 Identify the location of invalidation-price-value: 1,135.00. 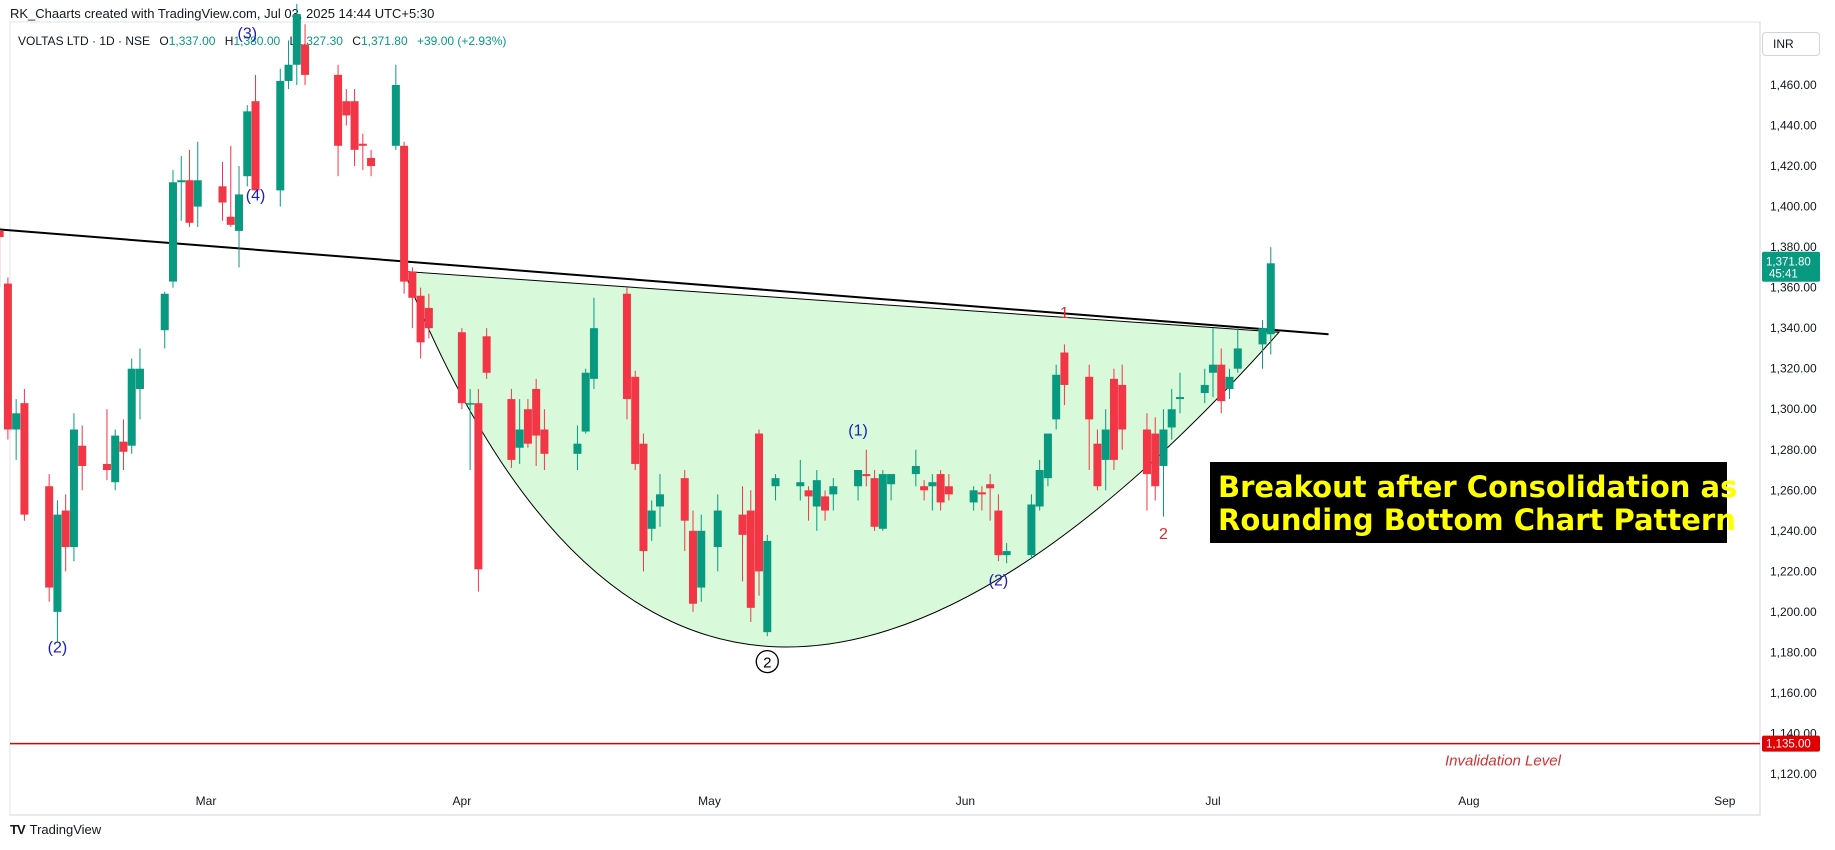
(1788, 745).